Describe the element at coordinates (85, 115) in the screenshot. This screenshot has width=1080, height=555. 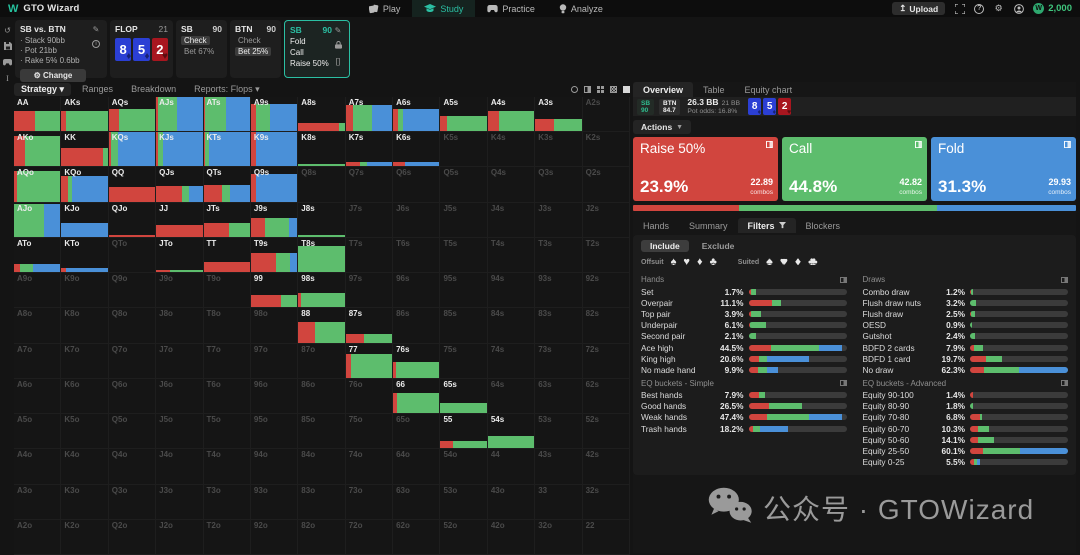
I see `matrix-cell-AKs: AKs` at that location.